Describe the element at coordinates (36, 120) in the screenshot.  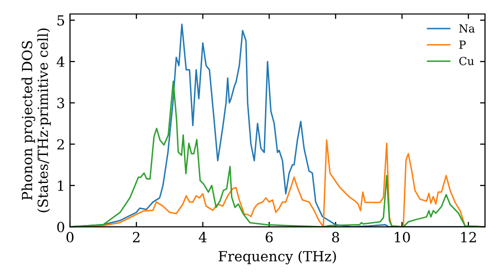
I see `y-axis-title: Phonon projected DOS (States/THz·primitive cell)` at that location.